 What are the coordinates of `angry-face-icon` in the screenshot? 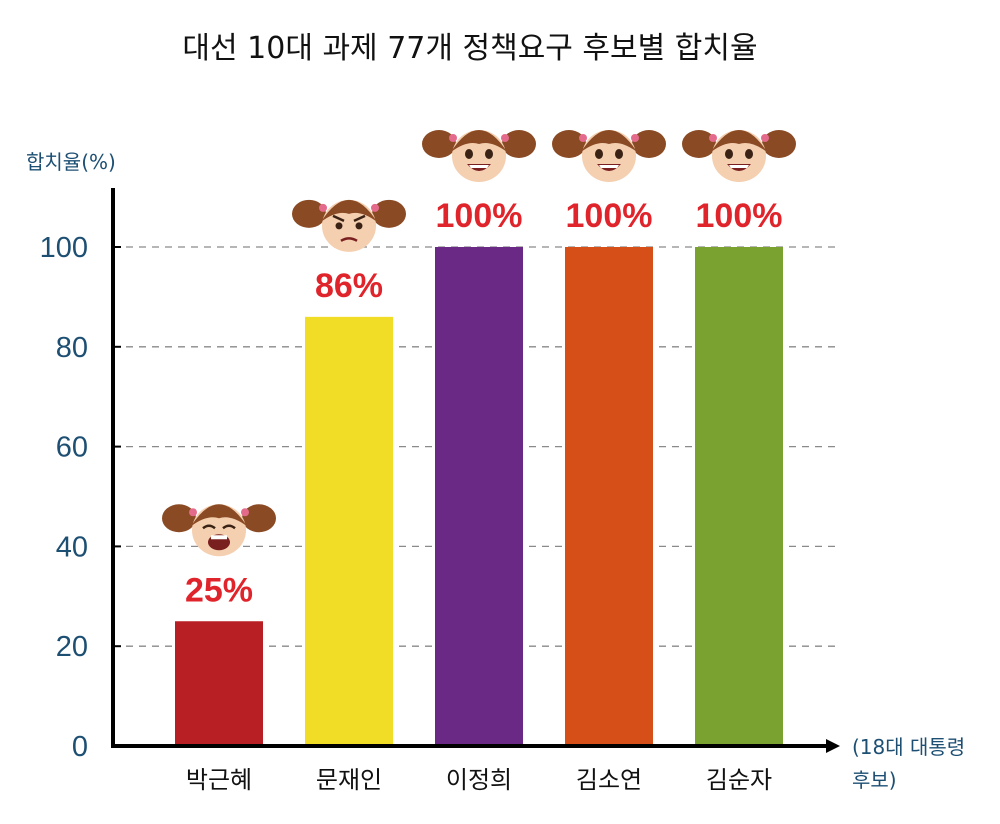 It's located at (349, 225).